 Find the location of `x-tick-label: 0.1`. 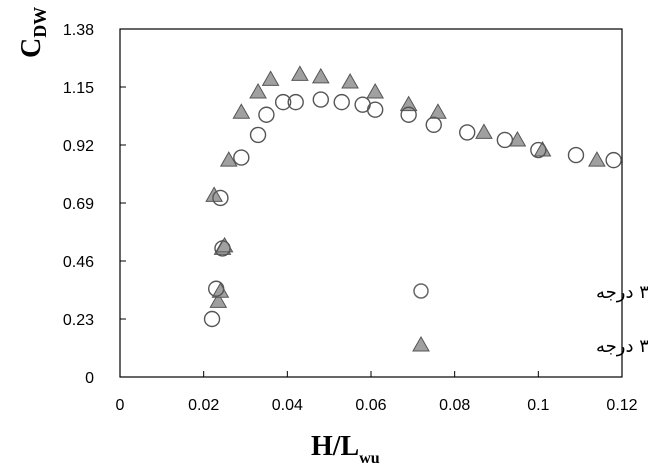

x-tick-label: 0.1 is located at coordinates (538, 405).